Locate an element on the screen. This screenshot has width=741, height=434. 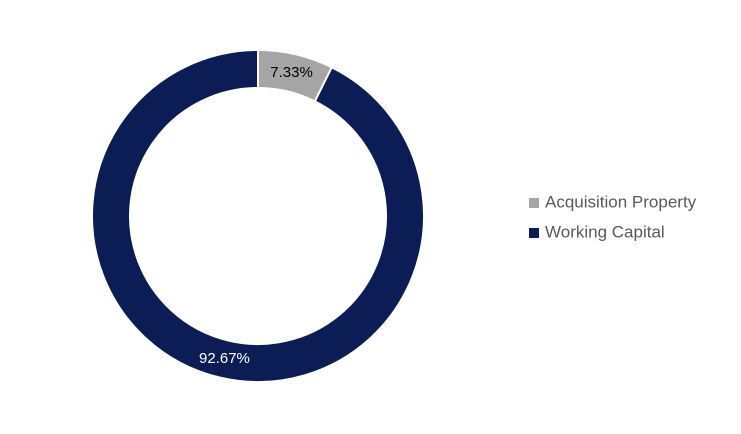
legend-text: Working Capital is located at coordinates (605, 231).